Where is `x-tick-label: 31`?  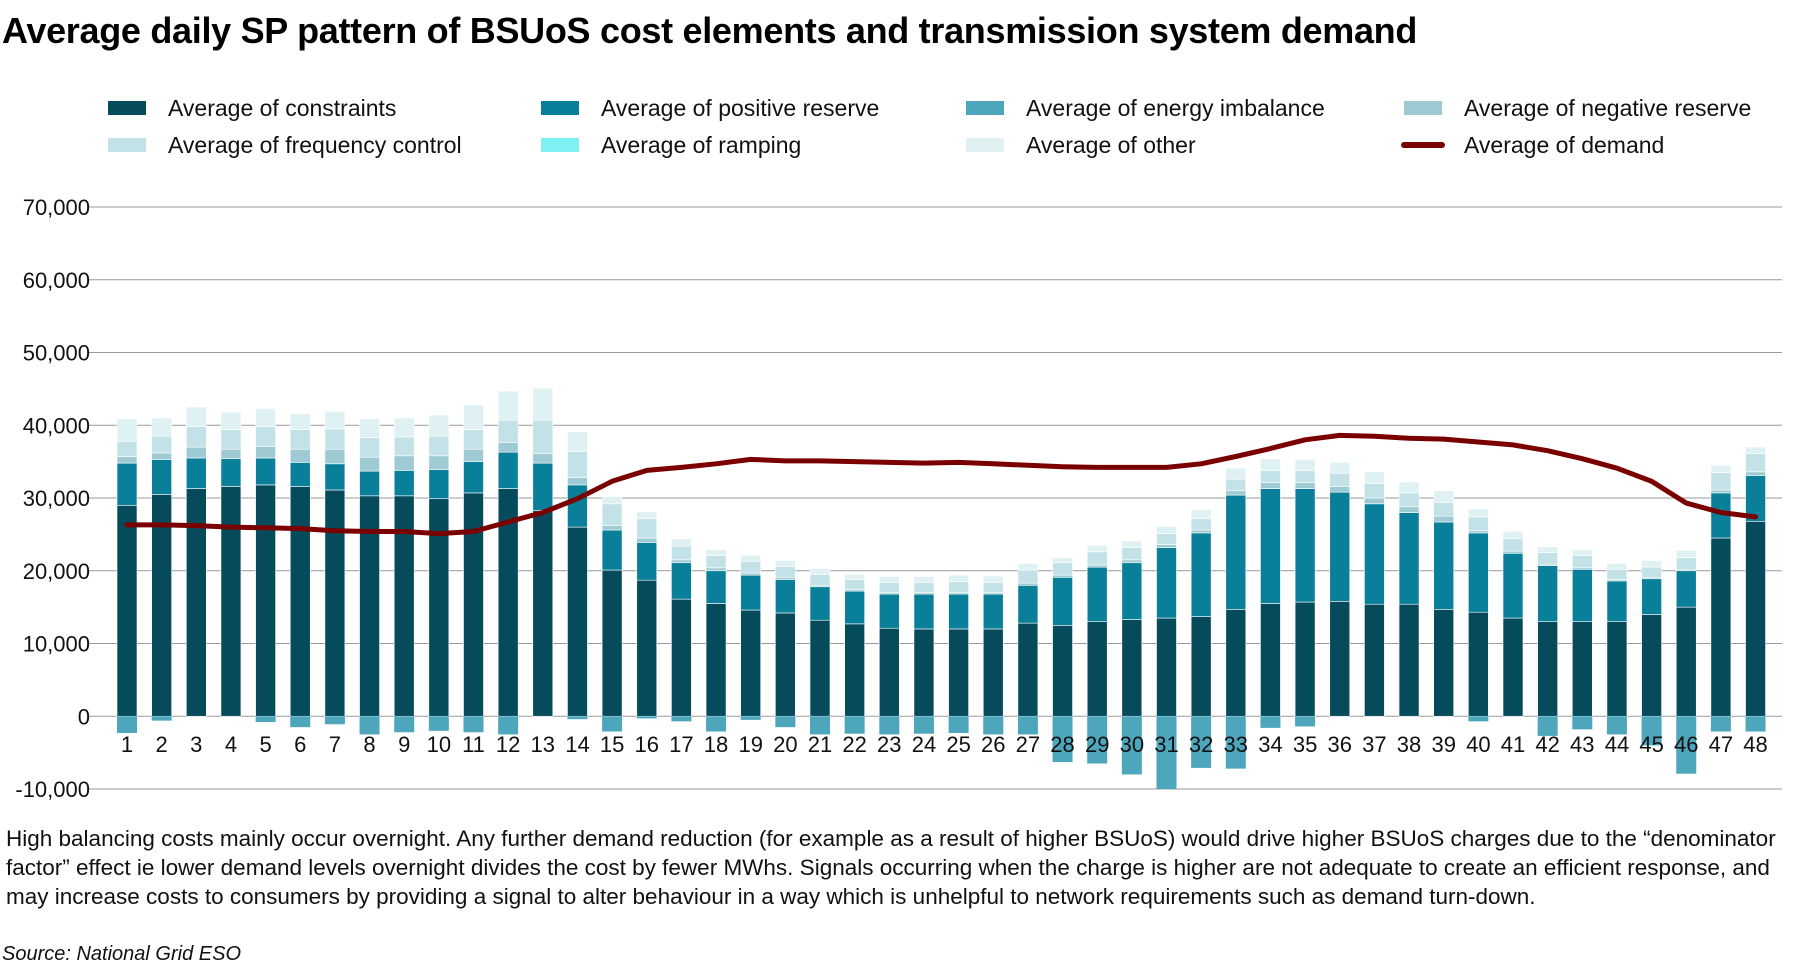
x-tick-label: 31 is located at coordinates (1166, 744).